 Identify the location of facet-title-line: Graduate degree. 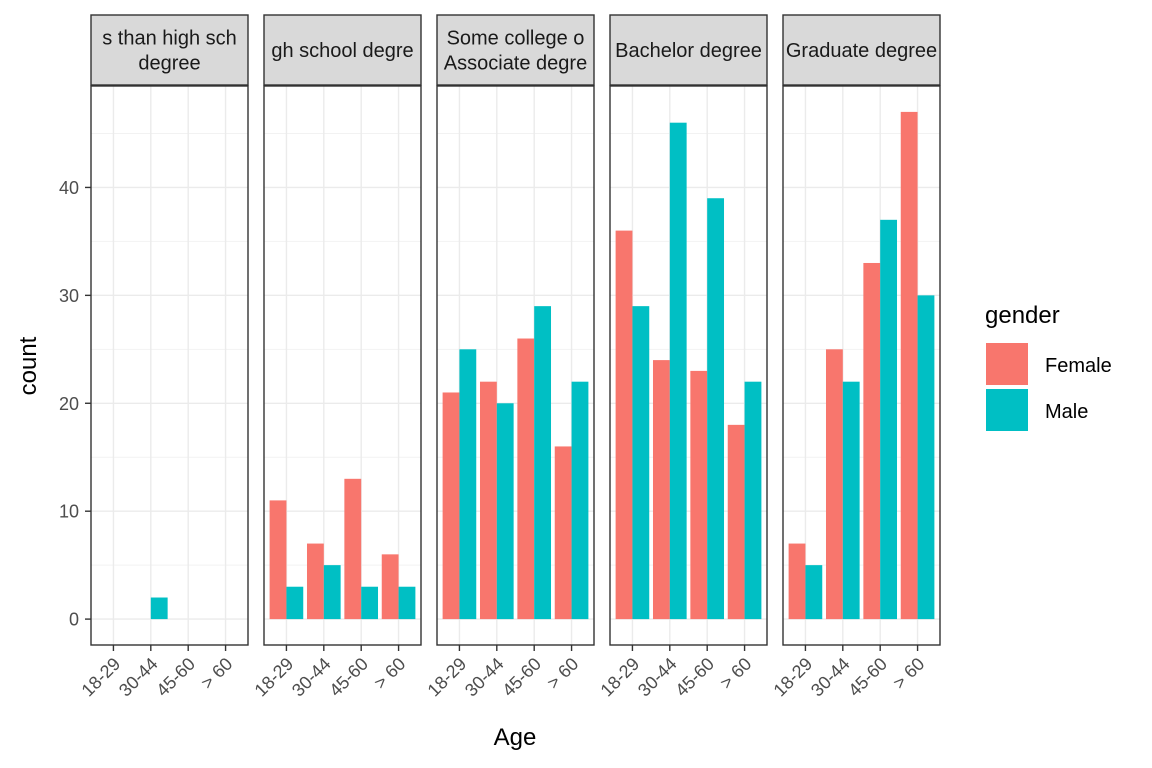
(861, 51).